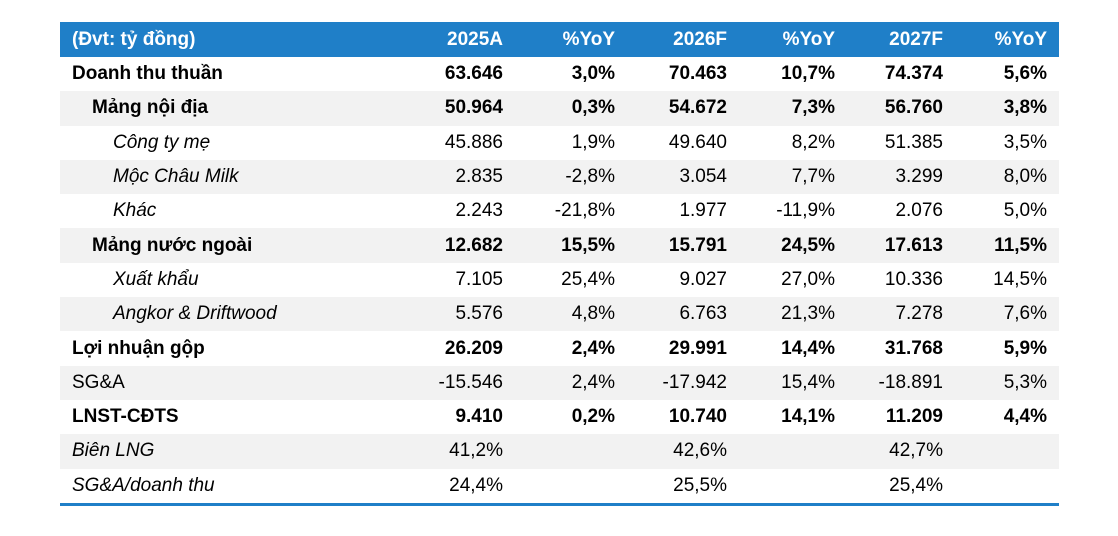 The height and width of the screenshot is (536, 1118). Describe the element at coordinates (1007, 39) in the screenshot. I see `header-yoy-2027: %YoY` at that location.